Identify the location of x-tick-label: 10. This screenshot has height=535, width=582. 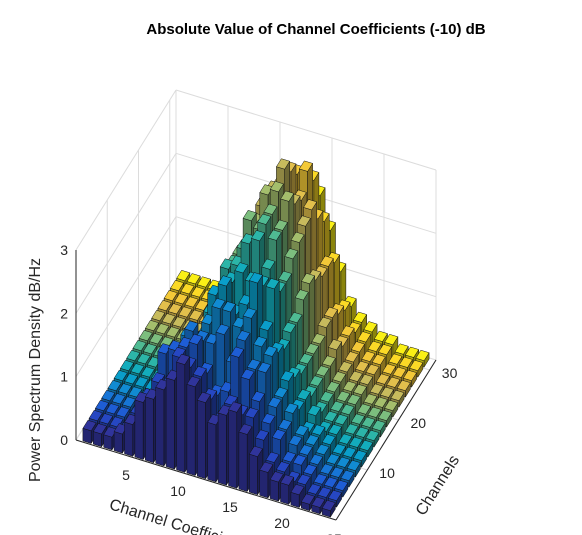
(178, 491).